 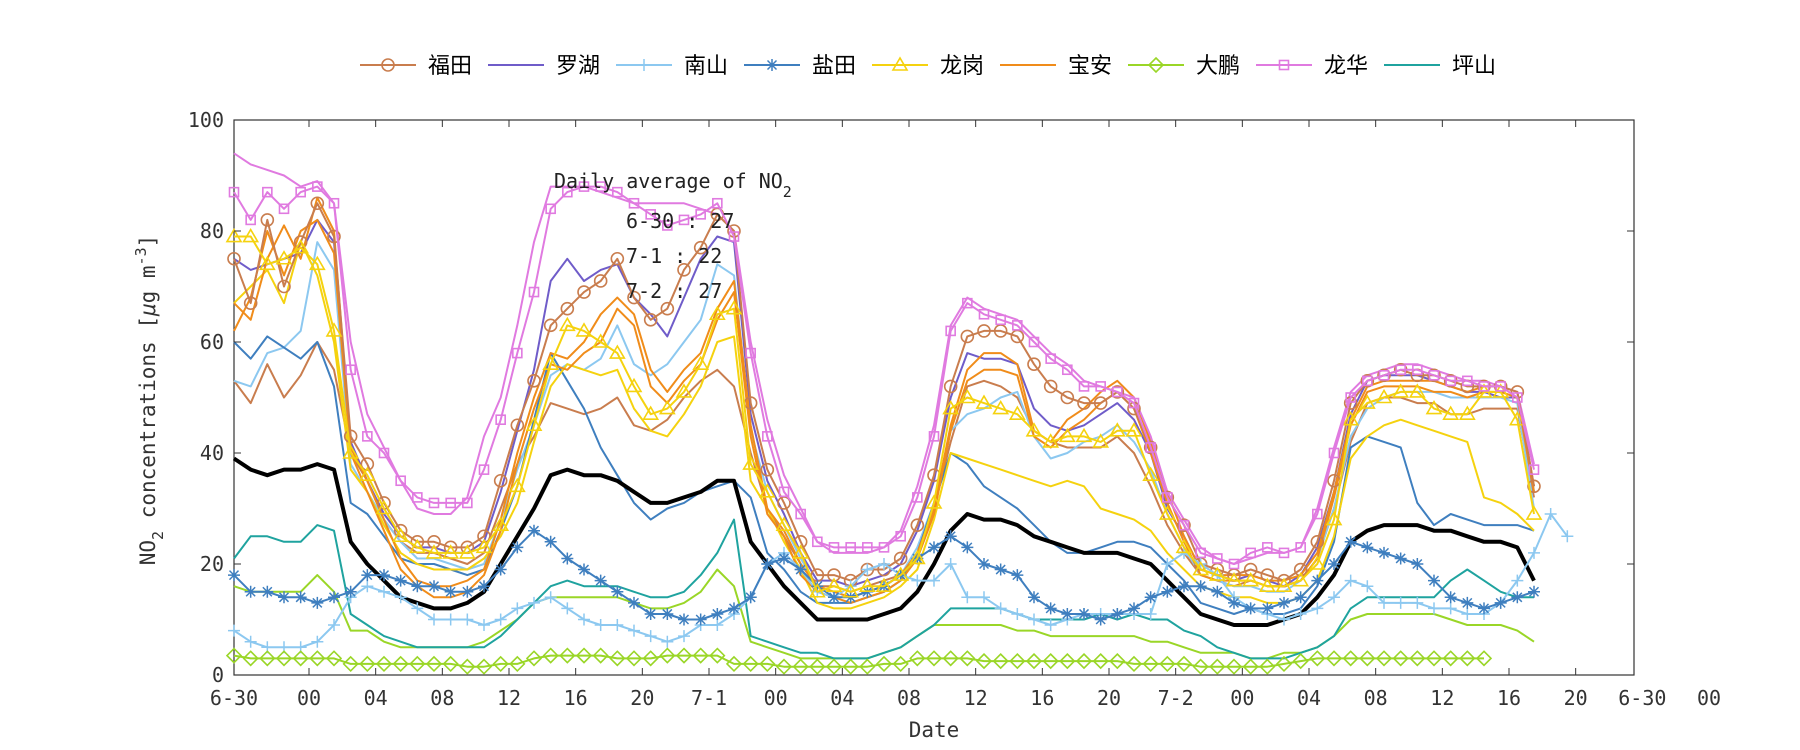 I want to click on legend-item: 罗湖, so click(x=544, y=66).